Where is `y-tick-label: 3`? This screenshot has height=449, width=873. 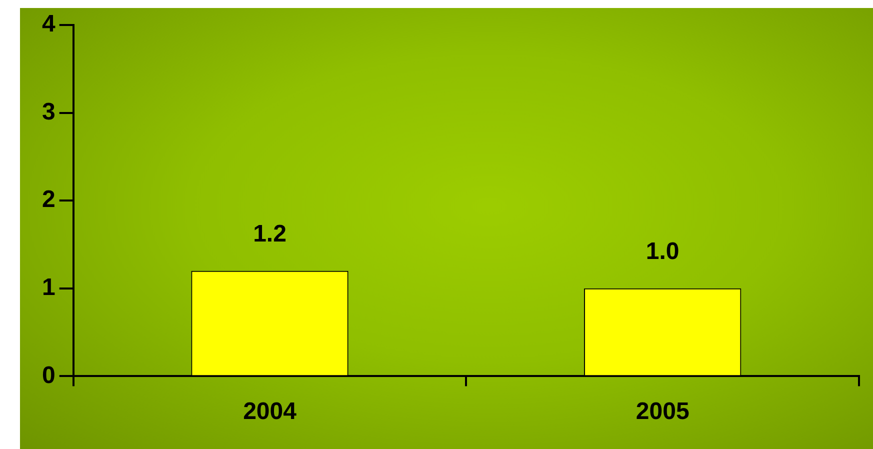
y-tick-label: 3 is located at coordinates (49, 112).